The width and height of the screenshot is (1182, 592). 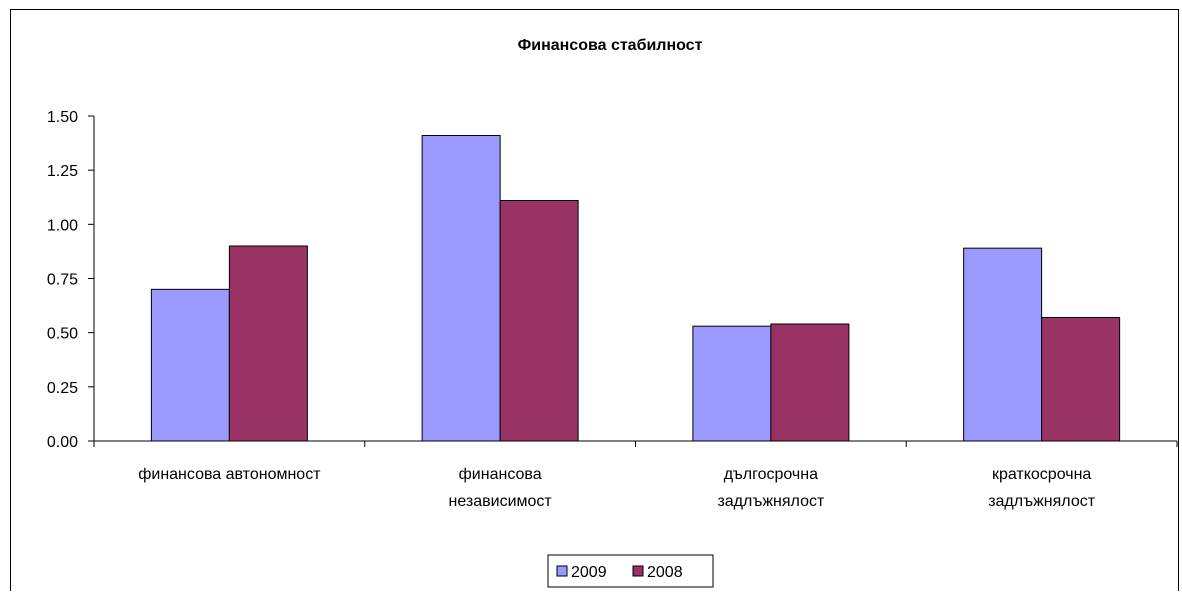 I want to click on legend-label-2008: 2008, so click(x=665, y=572).